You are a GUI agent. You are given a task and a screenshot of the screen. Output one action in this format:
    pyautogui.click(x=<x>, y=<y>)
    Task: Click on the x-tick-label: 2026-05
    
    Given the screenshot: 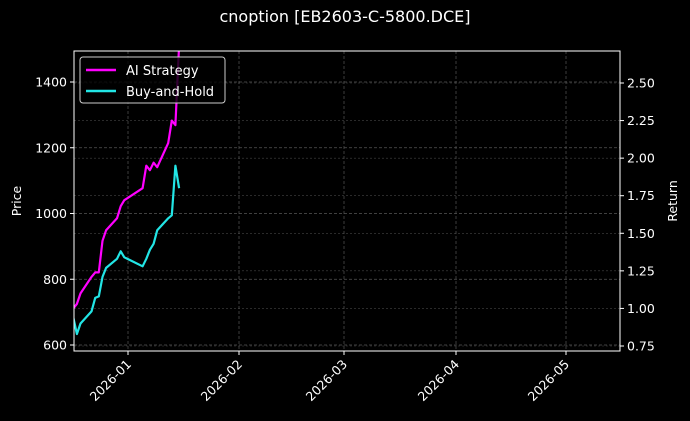 What is the action you would take?
    pyautogui.click(x=549, y=381)
    